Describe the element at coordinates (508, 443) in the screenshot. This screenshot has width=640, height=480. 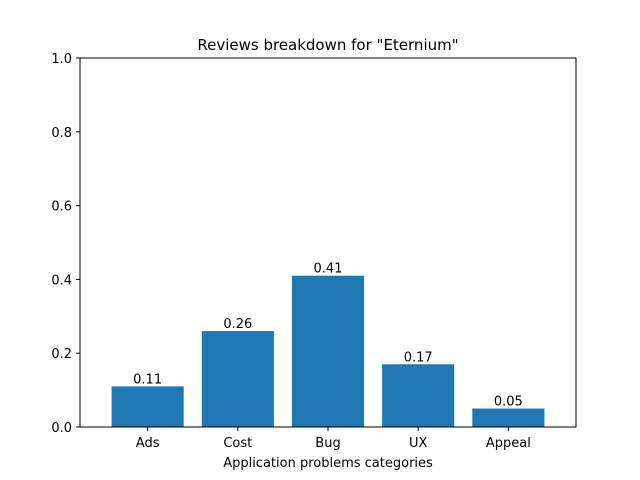
I see `x-tick-label-appeal: Appeal` at that location.